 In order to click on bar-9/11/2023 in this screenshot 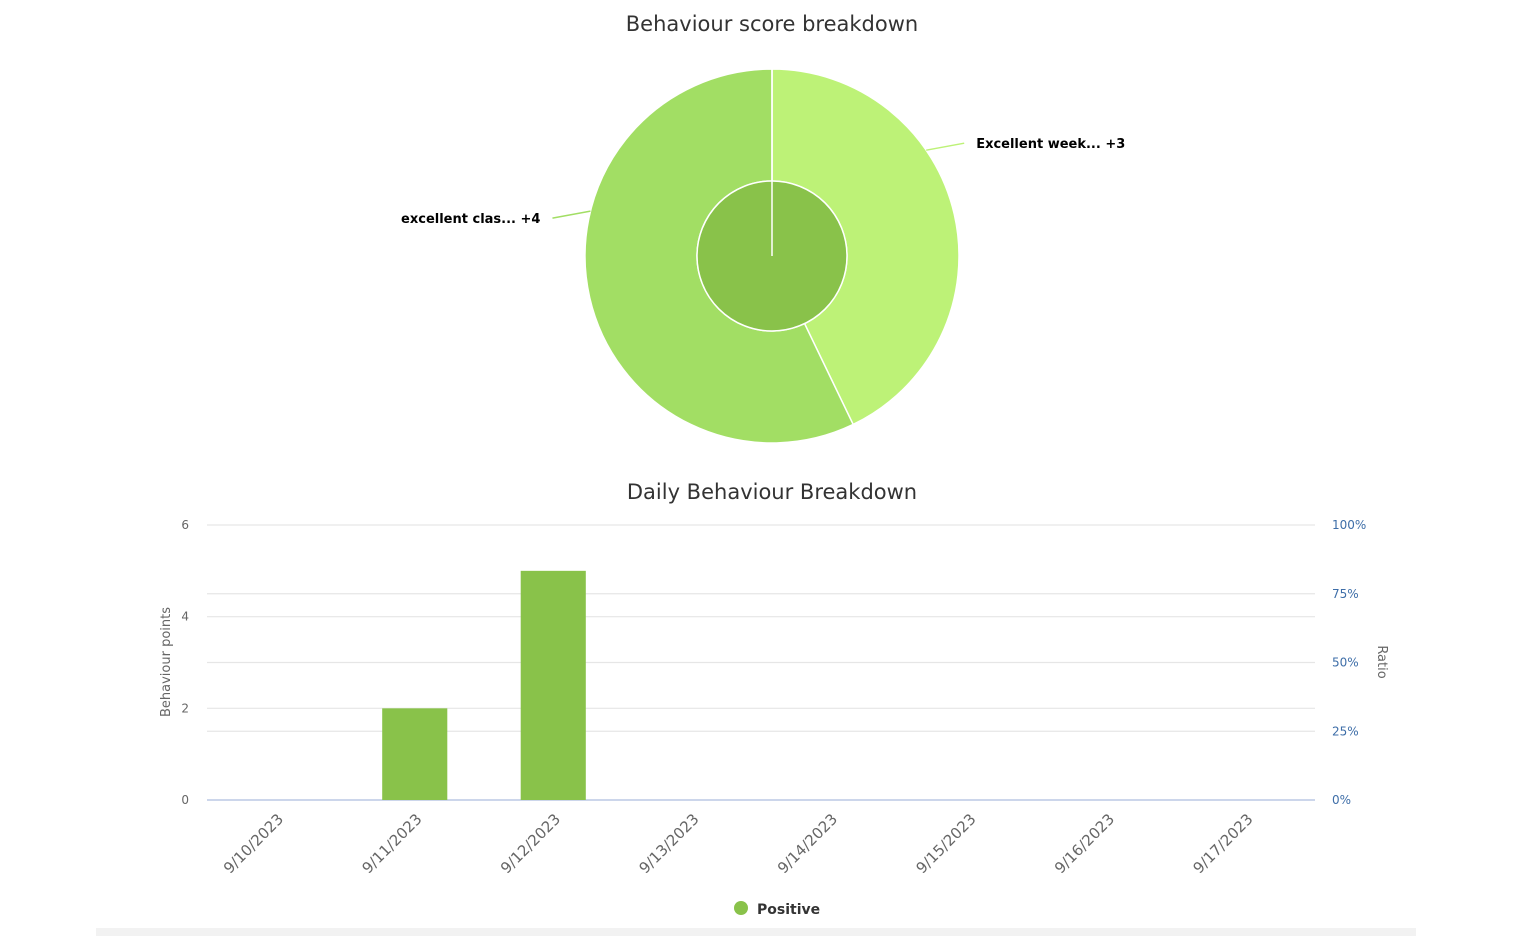, I will do `click(415, 754)`.